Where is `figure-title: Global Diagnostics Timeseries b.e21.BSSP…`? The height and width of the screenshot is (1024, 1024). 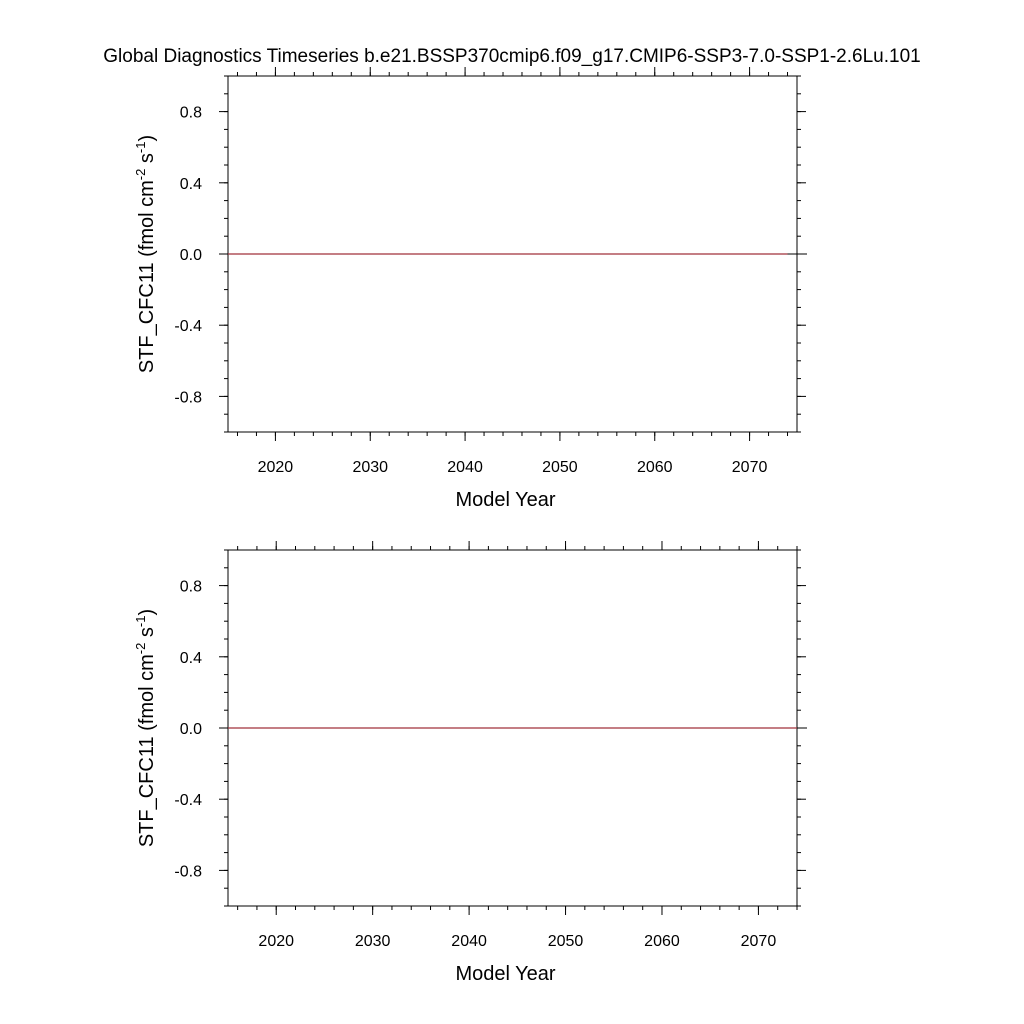 figure-title: Global Diagnostics Timeseries b.e21.BSSP… is located at coordinates (511, 56).